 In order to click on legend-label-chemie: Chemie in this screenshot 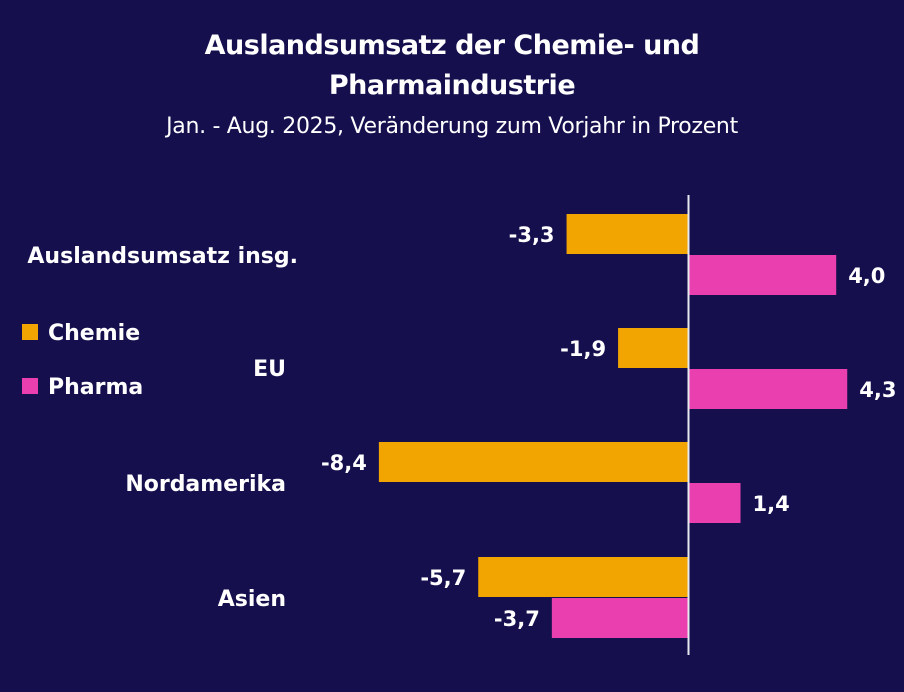, I will do `click(94, 333)`.